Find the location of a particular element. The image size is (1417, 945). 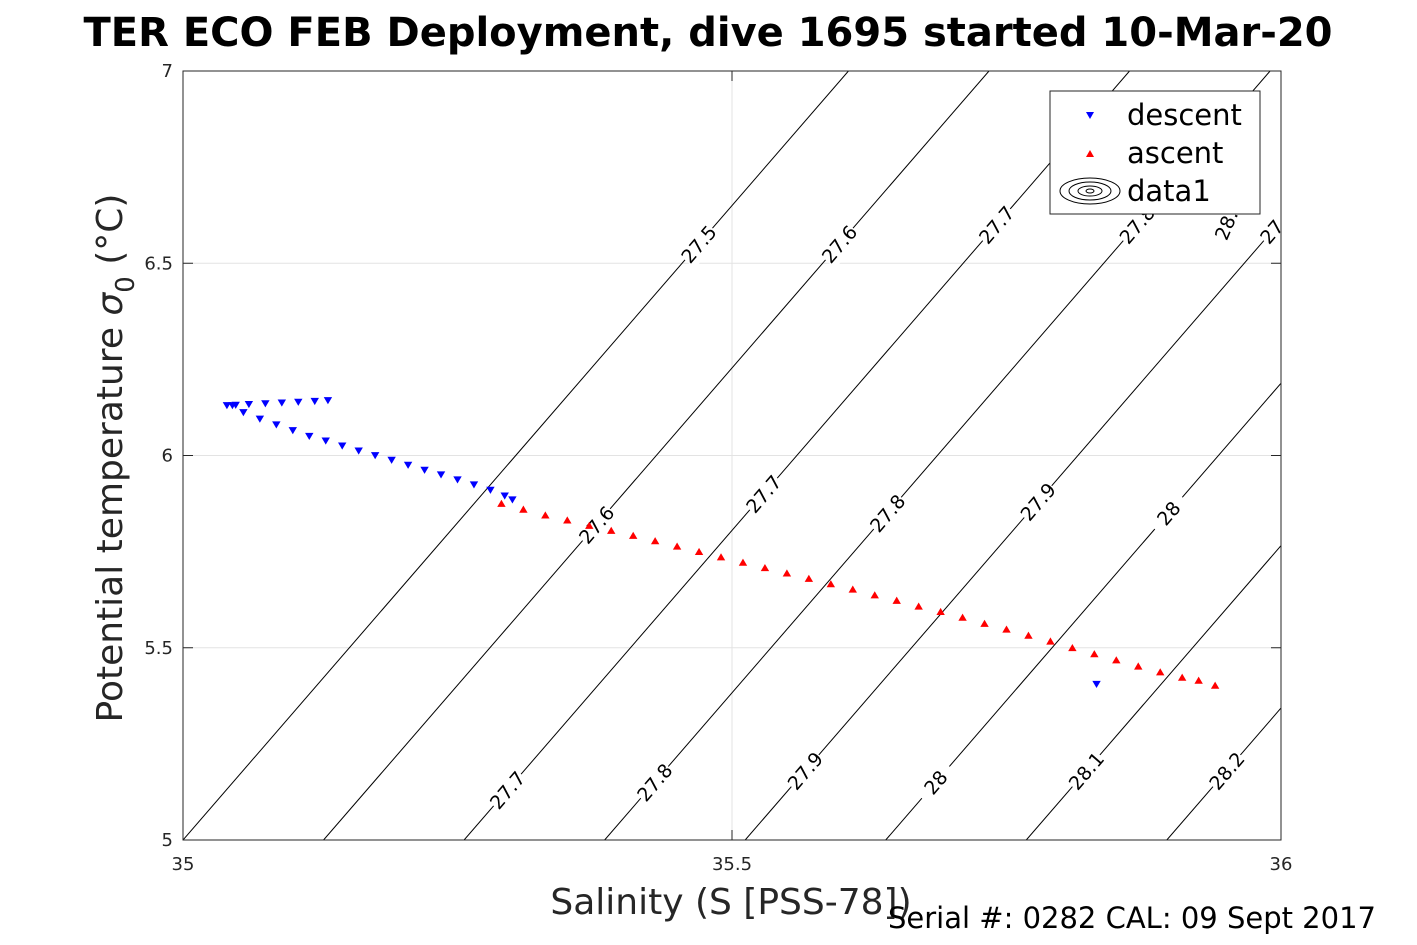

legend-ascent-marker is located at coordinates (1090, 153).